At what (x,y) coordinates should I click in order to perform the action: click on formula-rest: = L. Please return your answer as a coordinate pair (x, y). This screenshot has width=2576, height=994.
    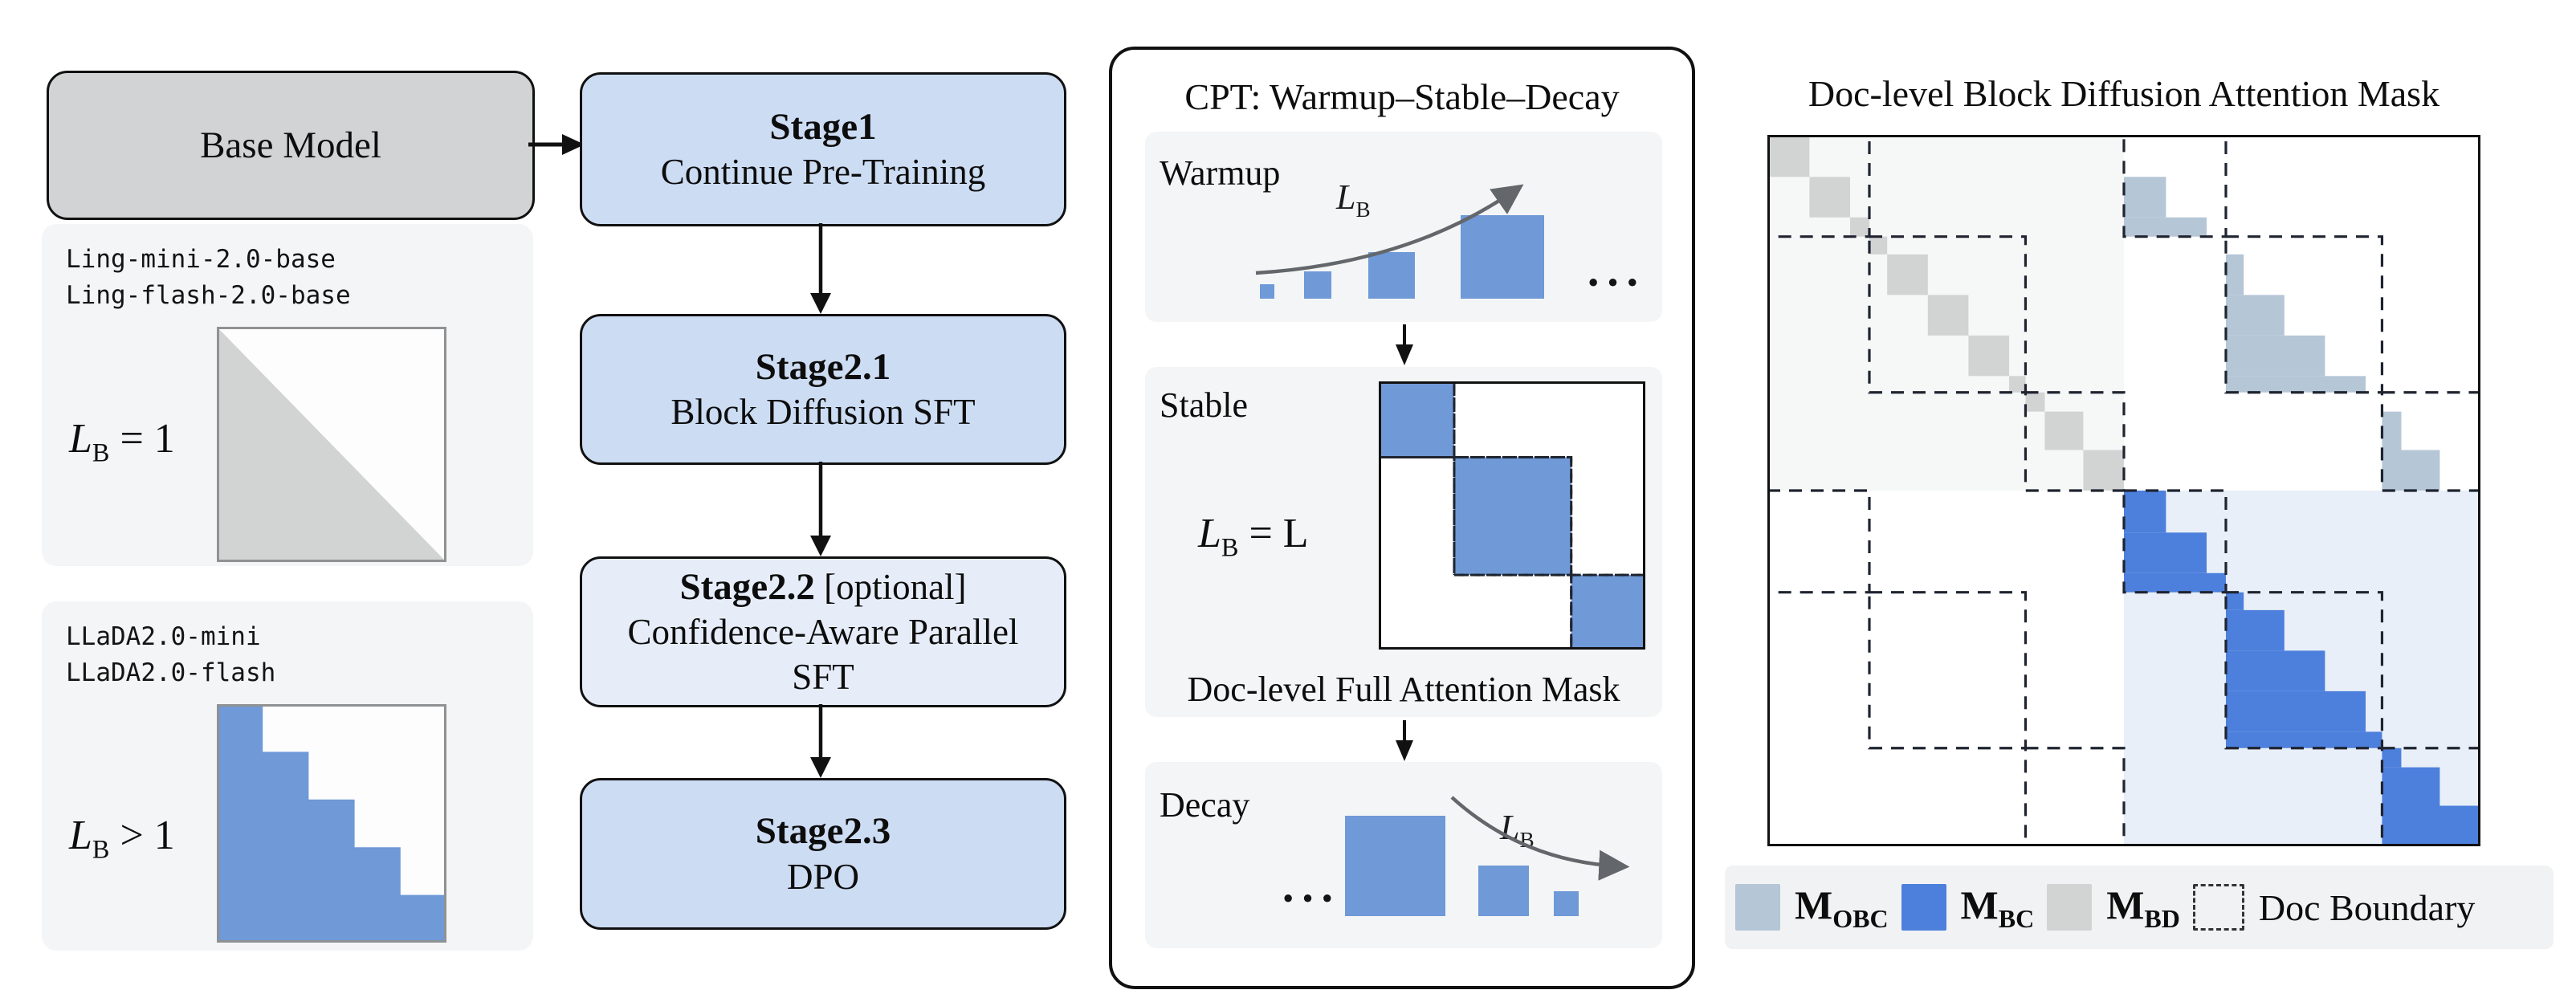
    Looking at the image, I should click on (1273, 533).